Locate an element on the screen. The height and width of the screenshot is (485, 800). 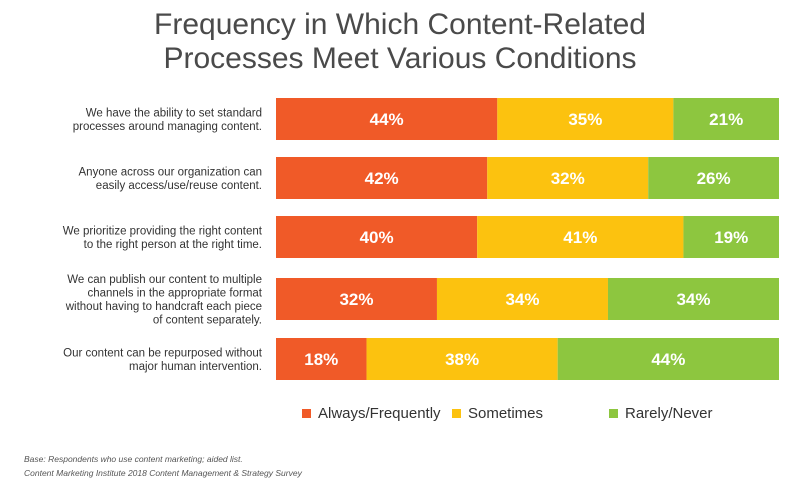
value-label-sometimes-3: 41% is located at coordinates (580, 237).